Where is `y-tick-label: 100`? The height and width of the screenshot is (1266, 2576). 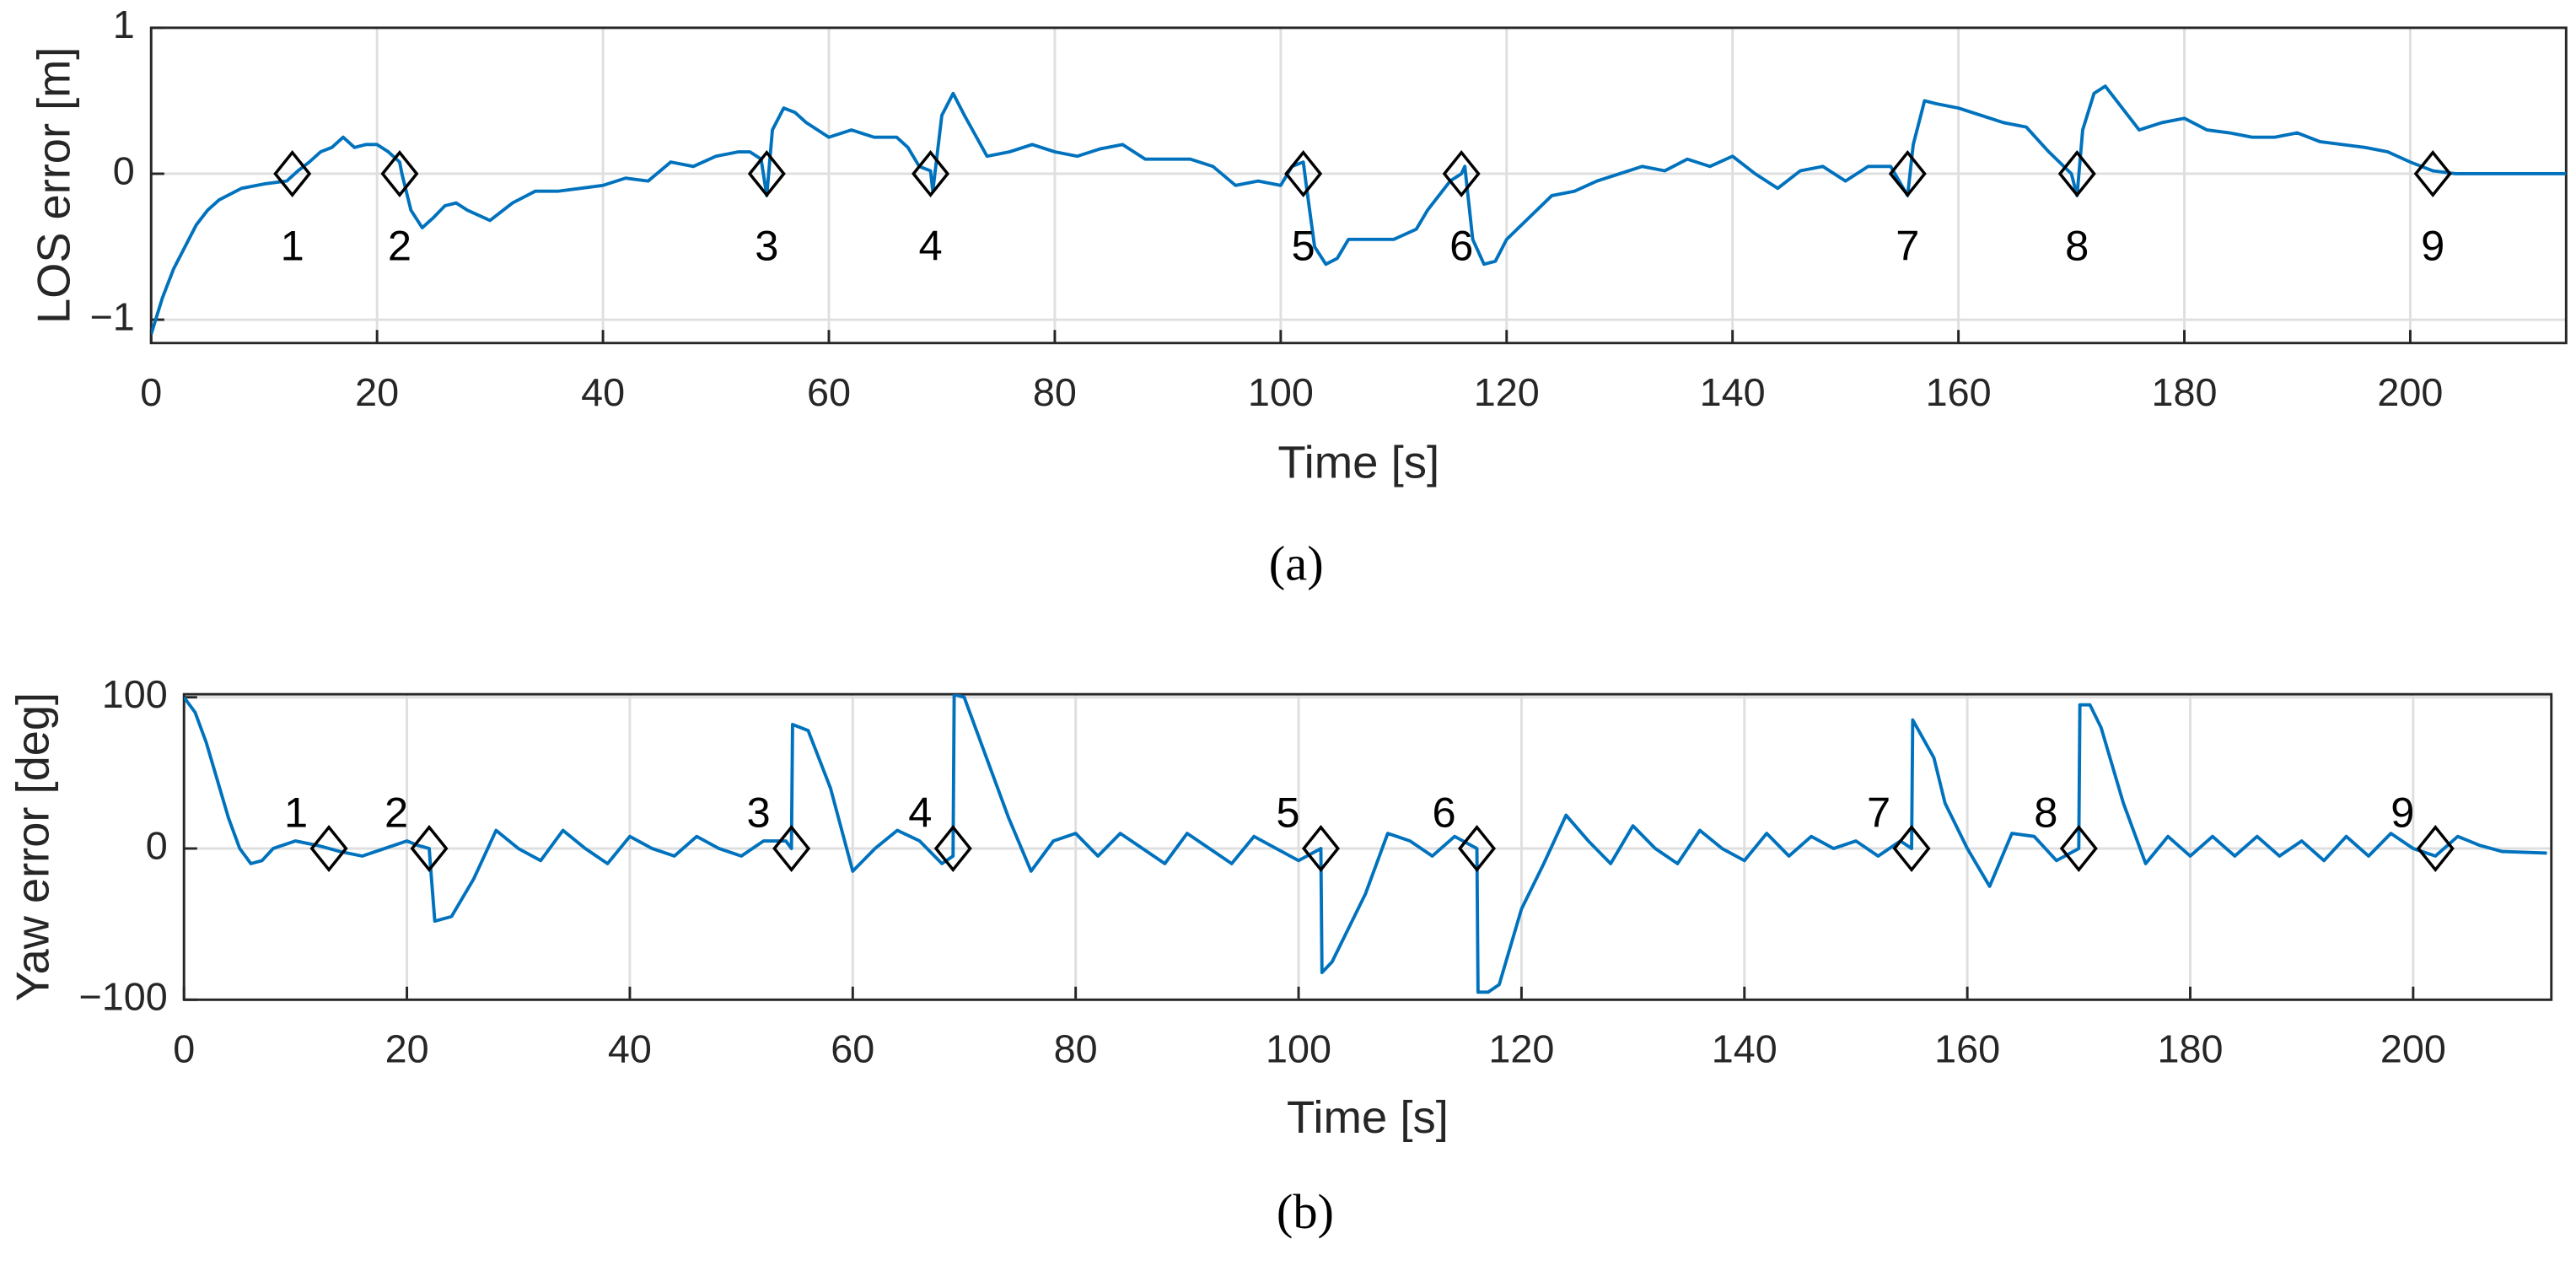
y-tick-label: 100 is located at coordinates (135, 694).